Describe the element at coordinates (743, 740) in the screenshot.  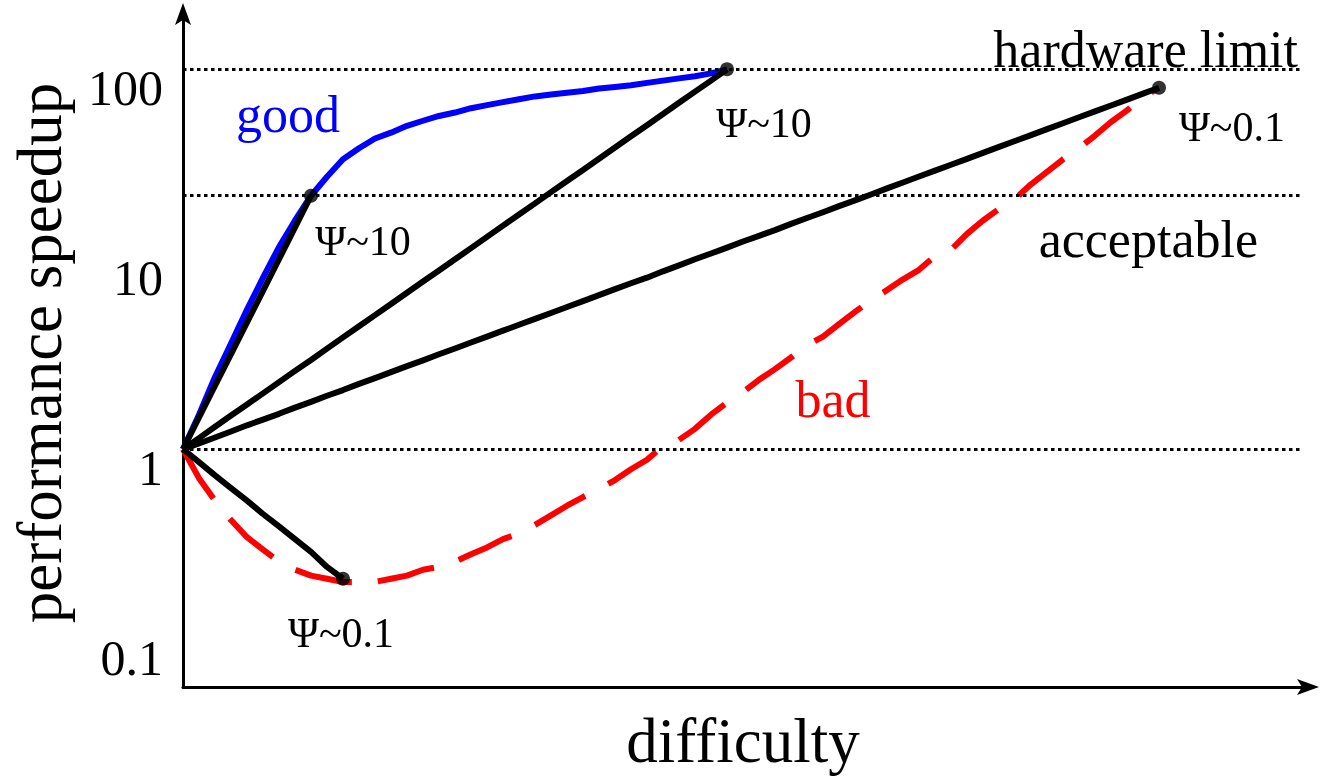
I see `x-axis-title: difficulty` at that location.